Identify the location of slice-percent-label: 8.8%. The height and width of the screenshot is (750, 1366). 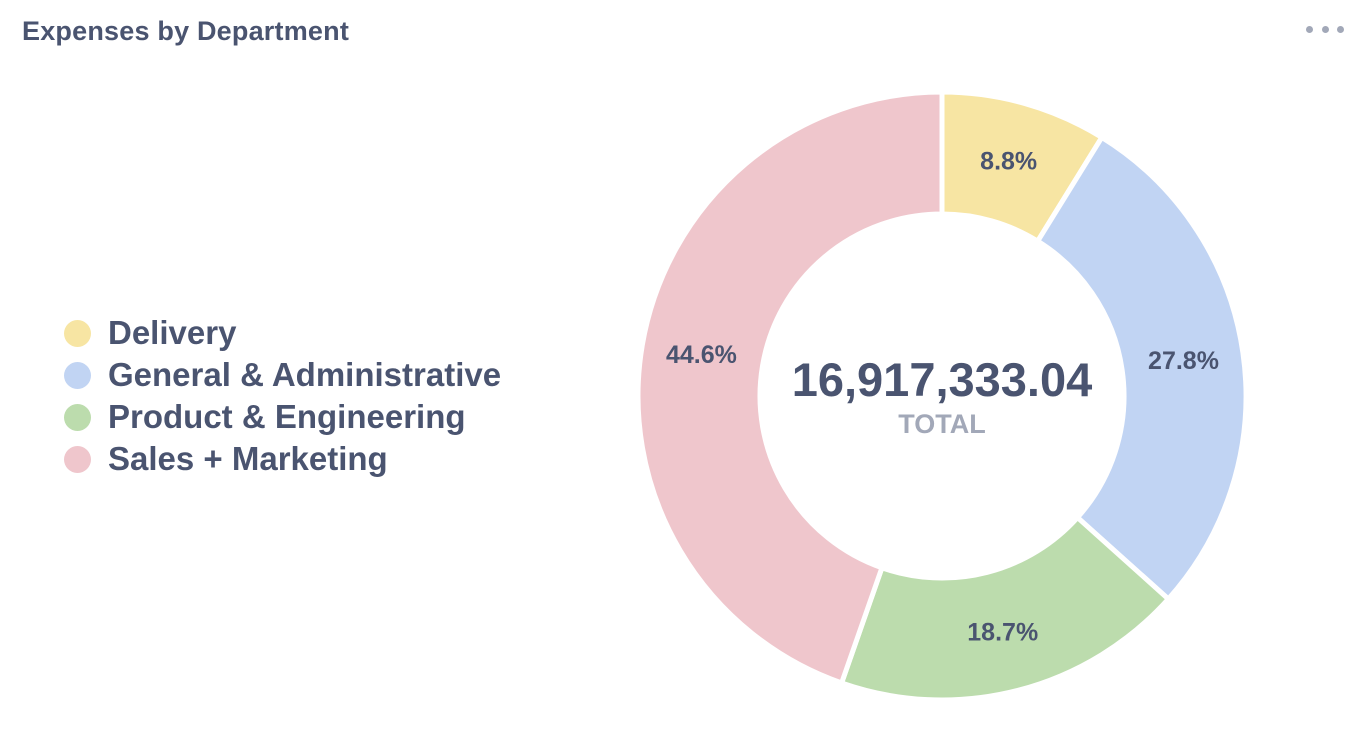
(1008, 161).